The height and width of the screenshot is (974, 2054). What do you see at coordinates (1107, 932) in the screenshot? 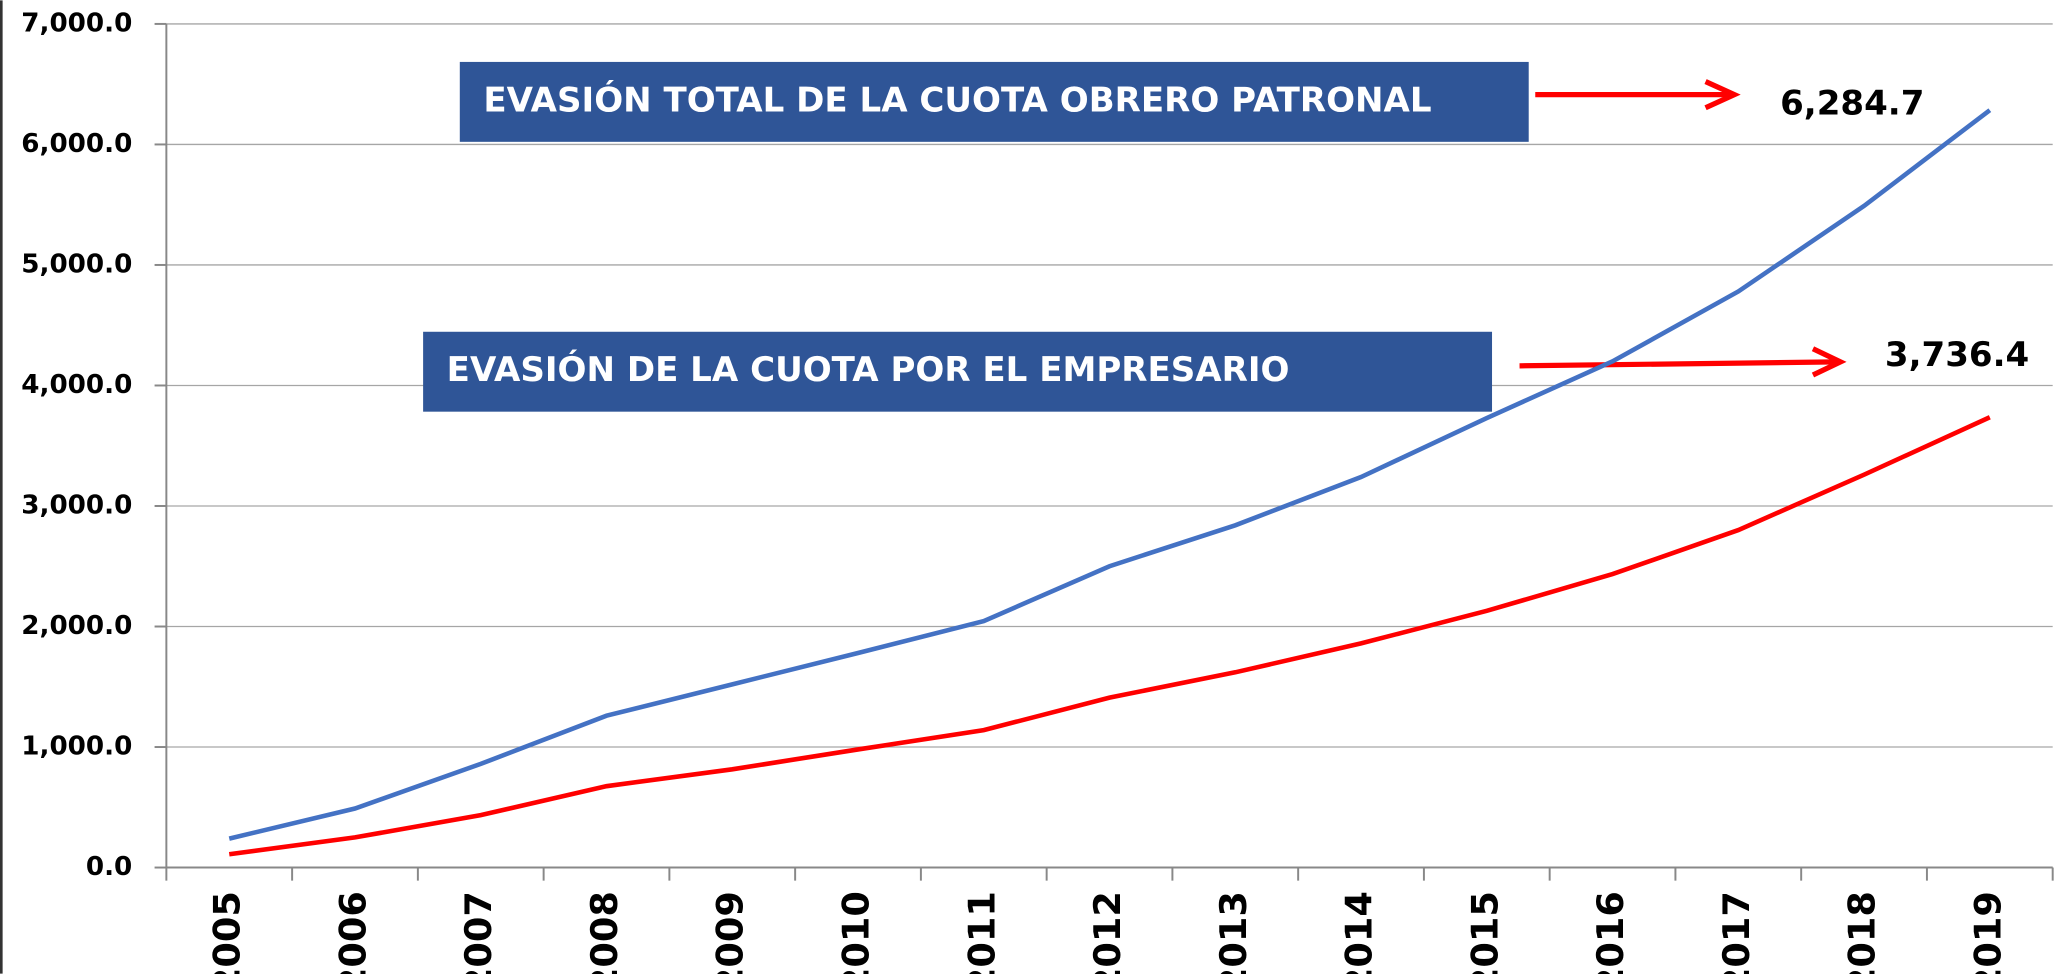
I see `x-tick-label: 2012` at bounding box center [1107, 932].